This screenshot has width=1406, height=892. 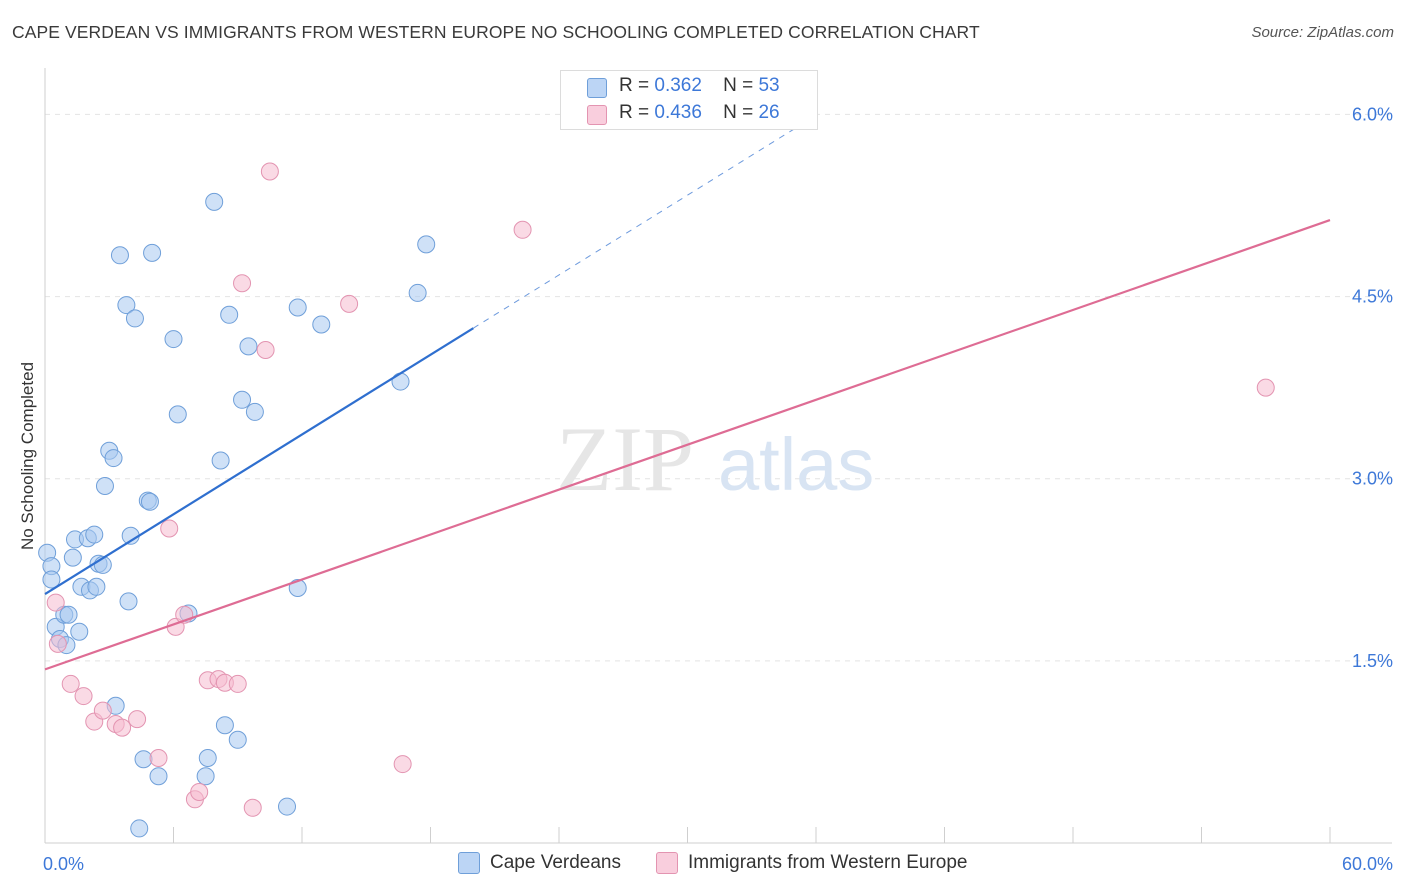 What do you see at coordinates (1372, 114) in the screenshot?
I see `y-tick-label: 6.0%` at bounding box center [1372, 114].